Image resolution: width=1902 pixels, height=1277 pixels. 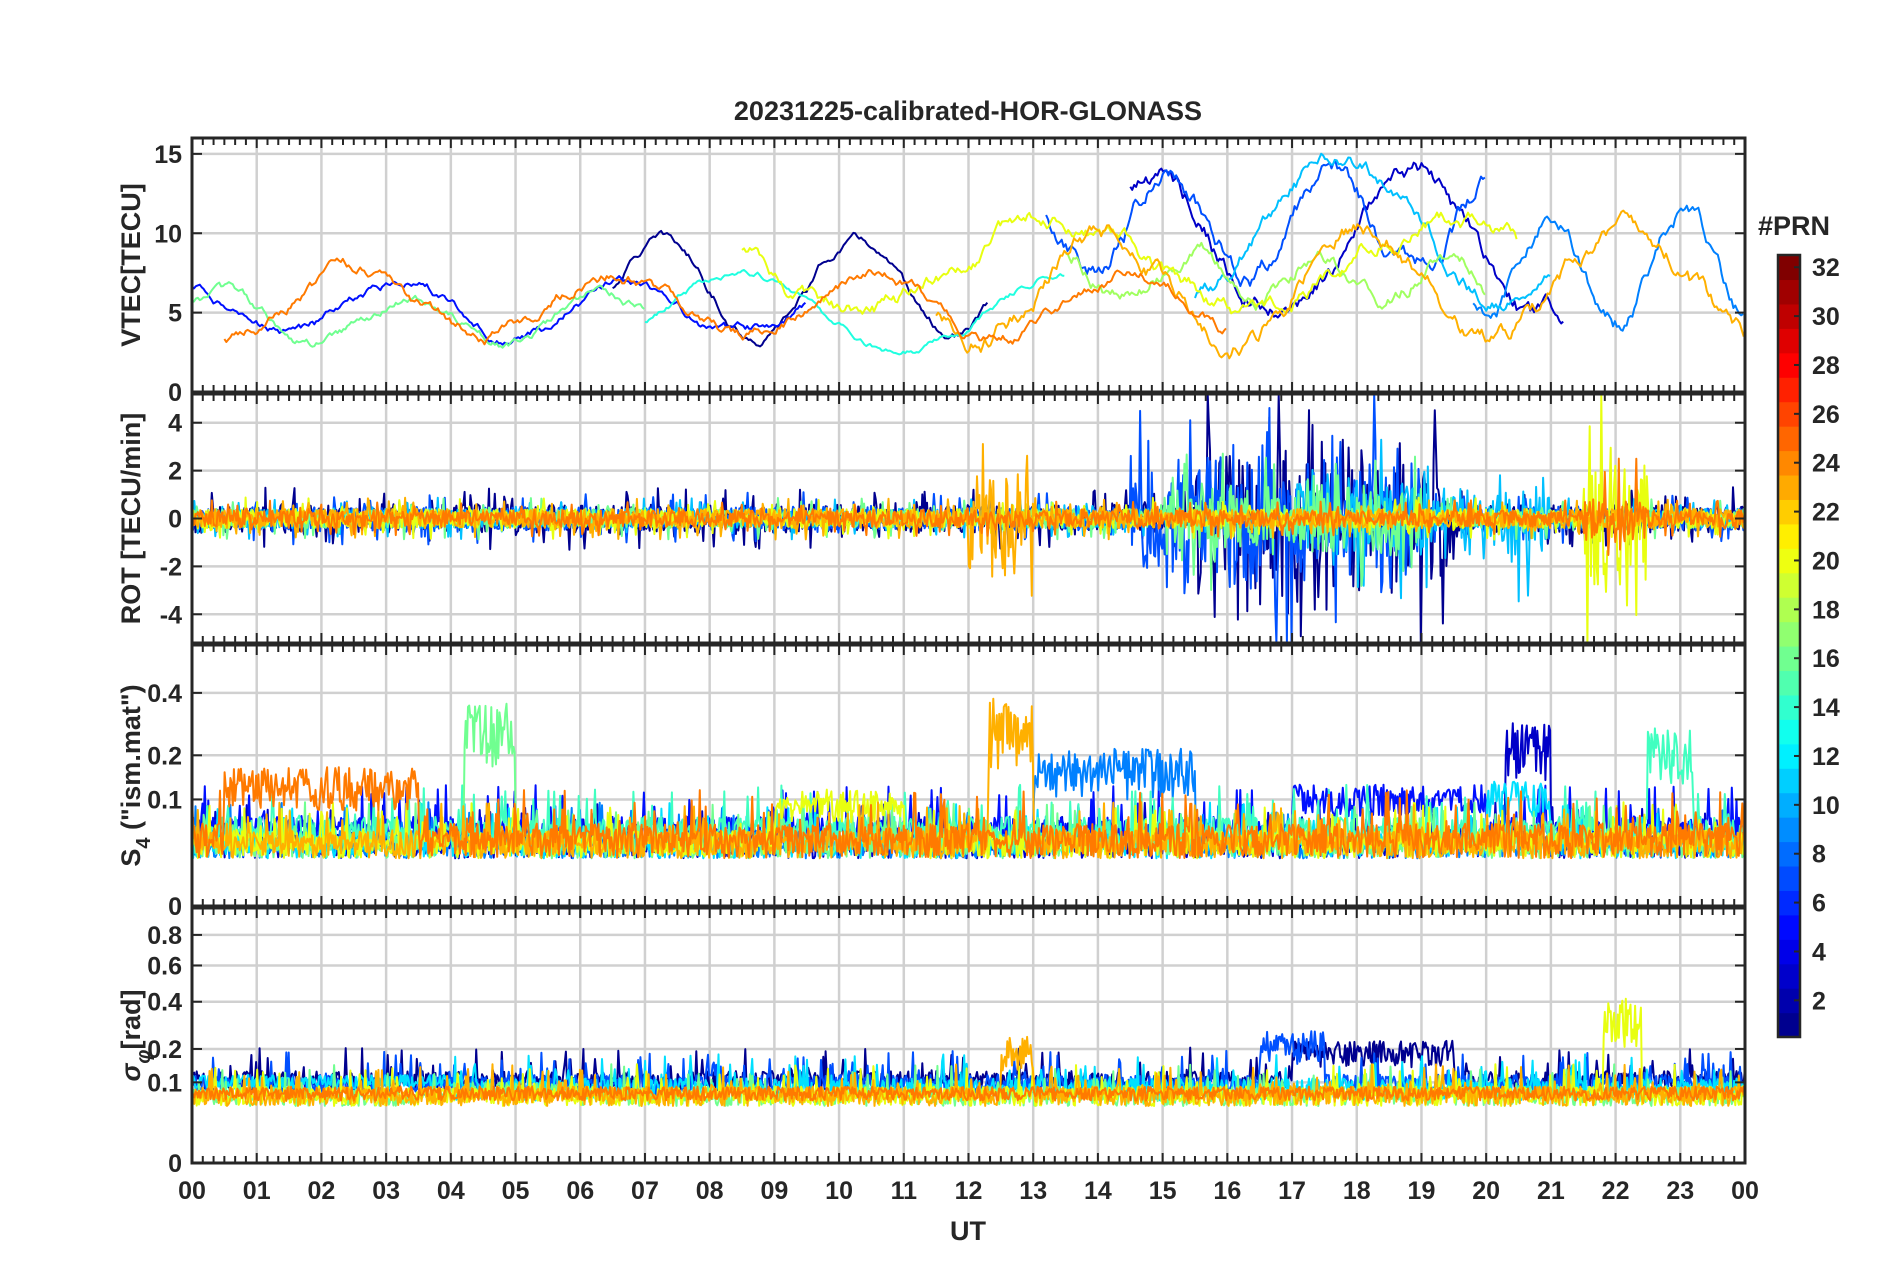 What do you see at coordinates (1275, 276) in the screenshot?
I see `series-prn-18-line` at bounding box center [1275, 276].